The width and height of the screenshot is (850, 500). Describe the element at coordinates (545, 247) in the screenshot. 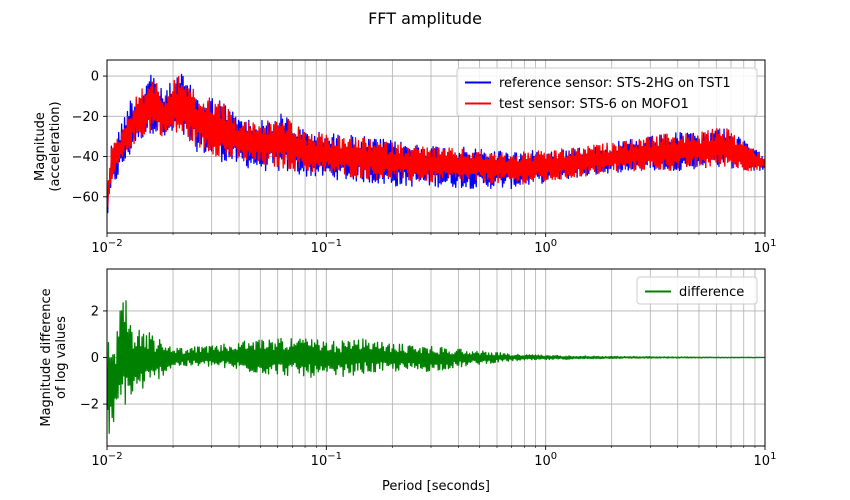

I see `top-x-tick-label: 10⁰` at that location.